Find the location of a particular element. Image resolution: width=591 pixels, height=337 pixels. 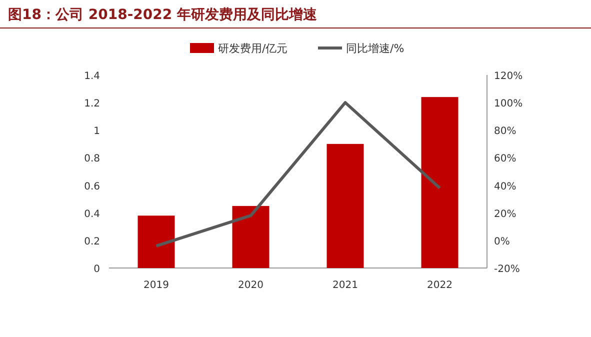

y2-tick-label: 40% is located at coordinates (505, 186).